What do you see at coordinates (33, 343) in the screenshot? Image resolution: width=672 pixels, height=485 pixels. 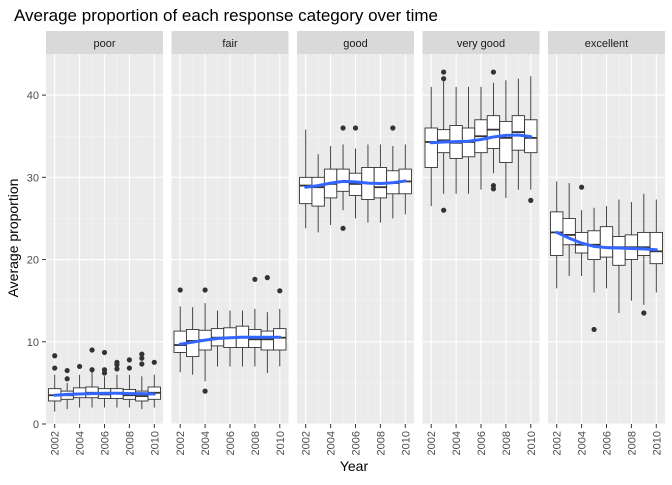 I see `y-tick-label: 10` at bounding box center [33, 343].